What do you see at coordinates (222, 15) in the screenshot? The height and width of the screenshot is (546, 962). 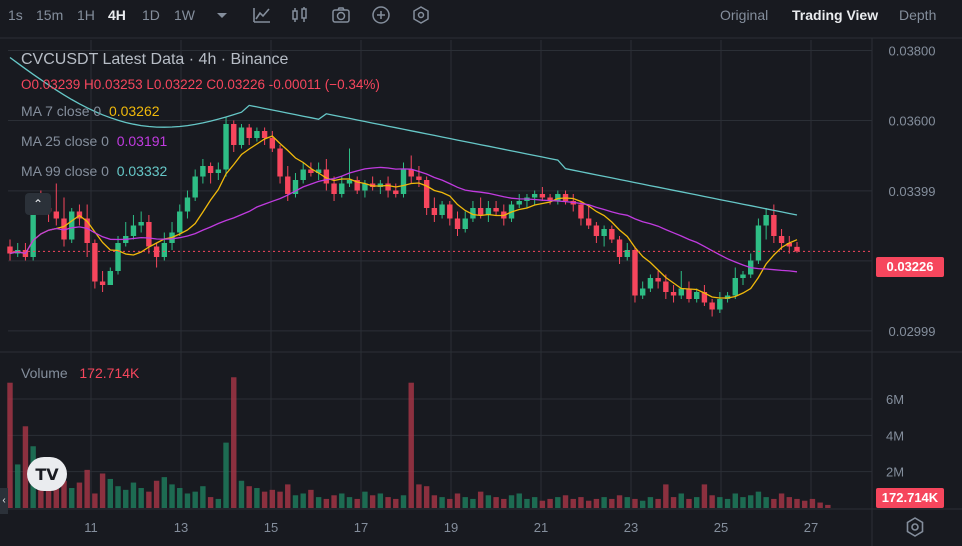 I see `chevron-down-icon` at bounding box center [222, 15].